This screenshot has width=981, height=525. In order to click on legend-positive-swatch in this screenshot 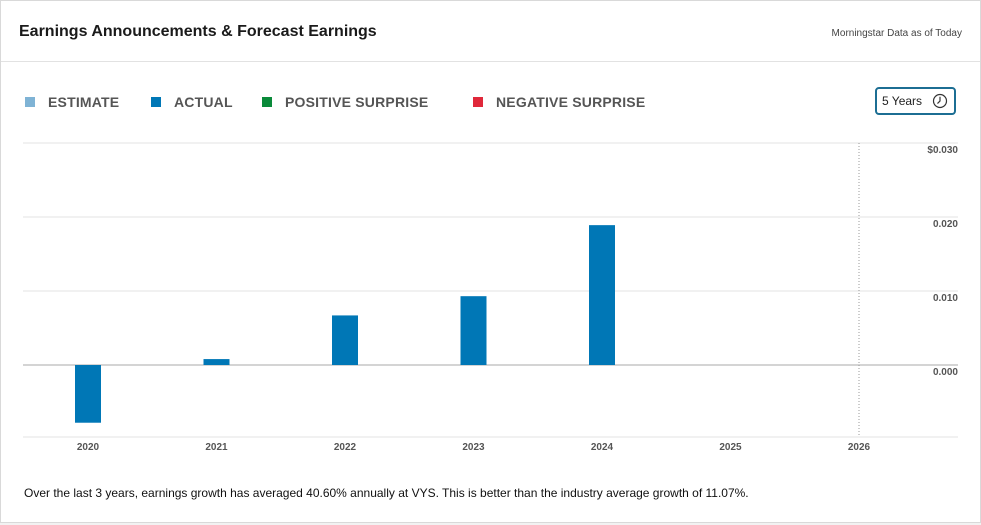, I will do `click(267, 102)`.